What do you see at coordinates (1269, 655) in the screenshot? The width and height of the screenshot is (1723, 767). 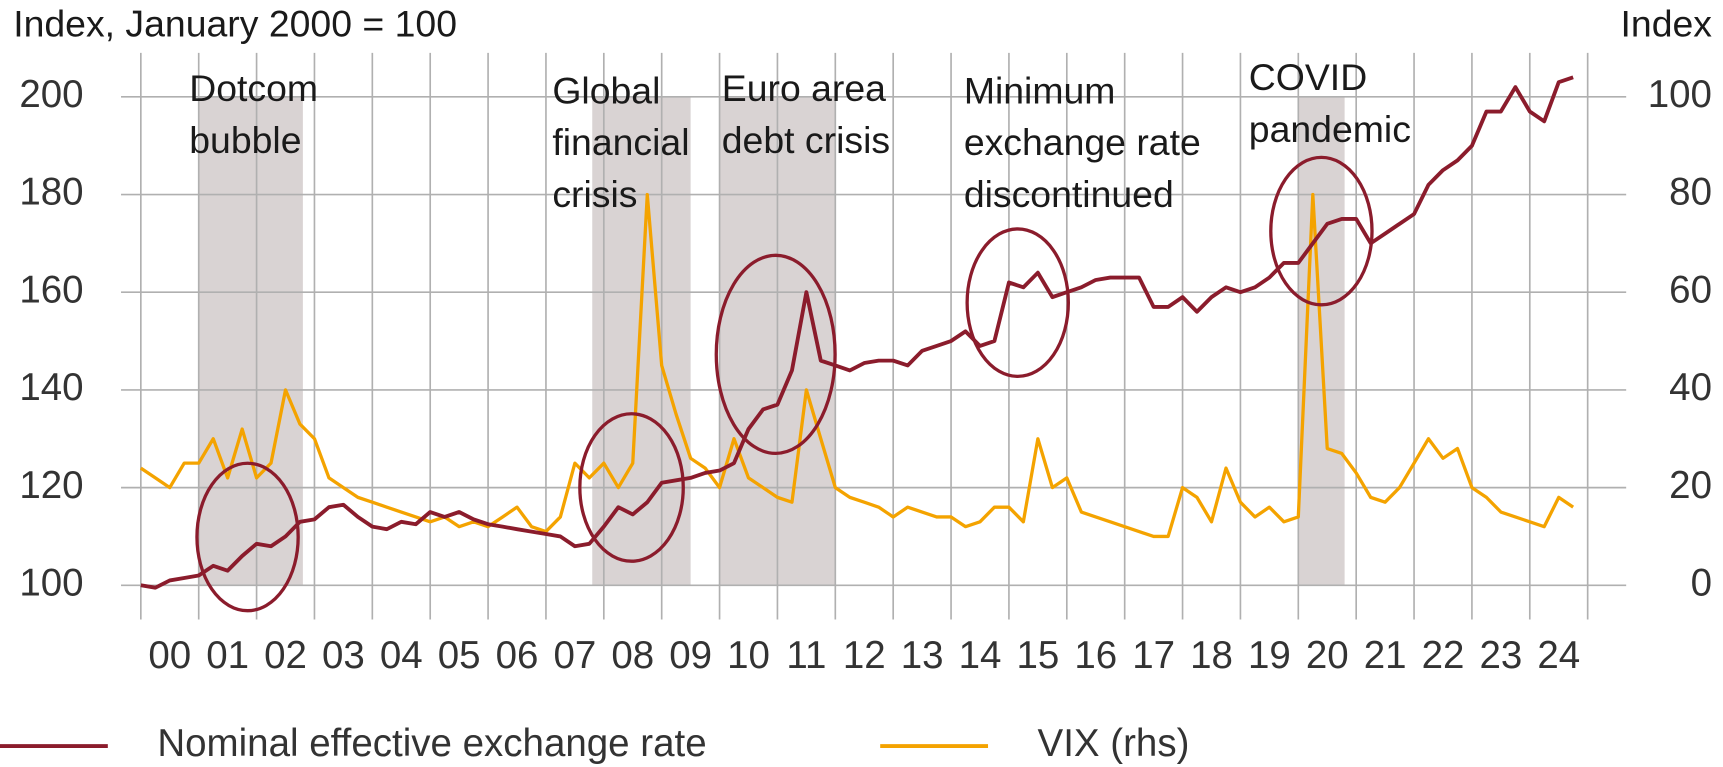 I see `x-tick-label: 19` at bounding box center [1269, 655].